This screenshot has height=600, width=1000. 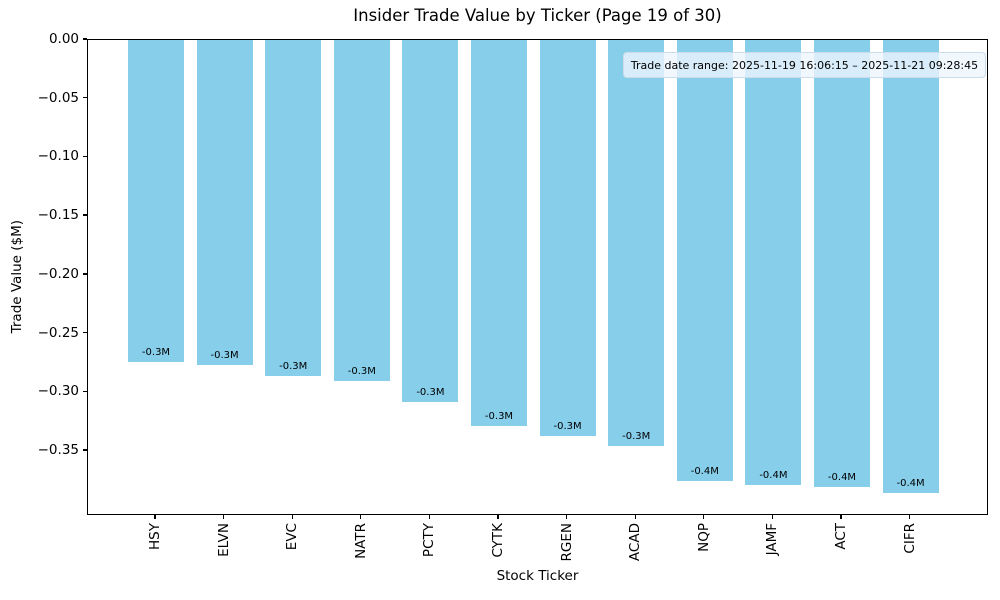 I want to click on x-tick-label: NATR, so click(x=360, y=541).